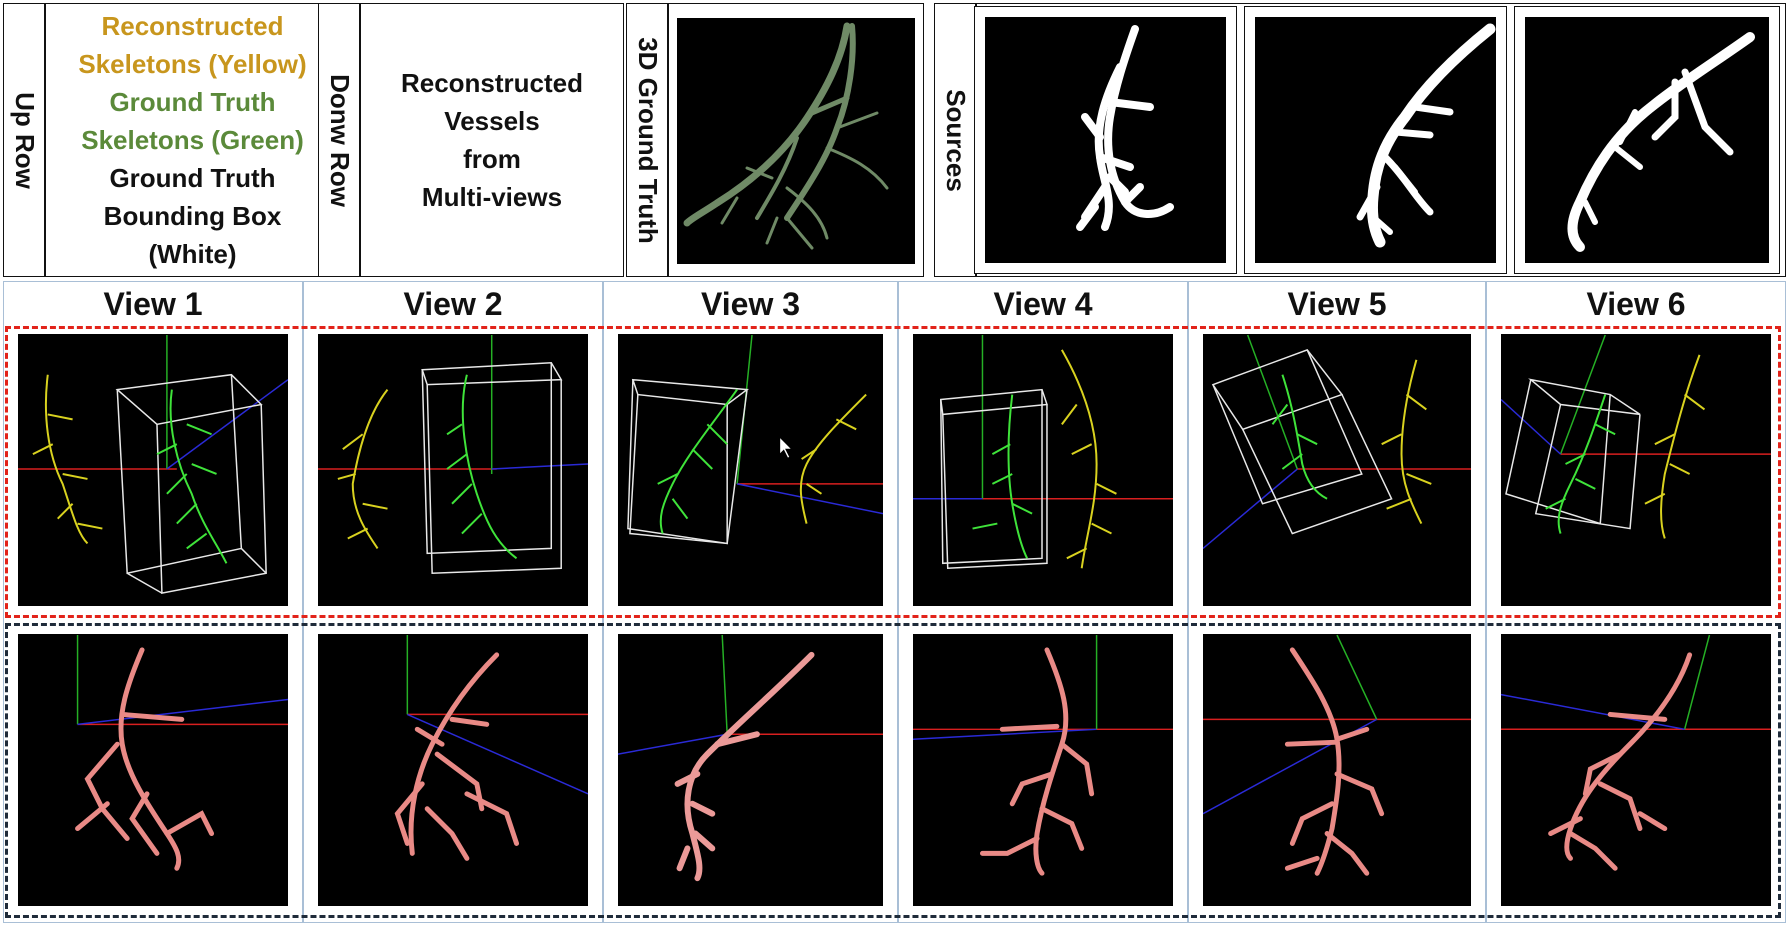 This screenshot has width=1786, height=925. I want to click on view-column-1: View 1, so click(153, 602).